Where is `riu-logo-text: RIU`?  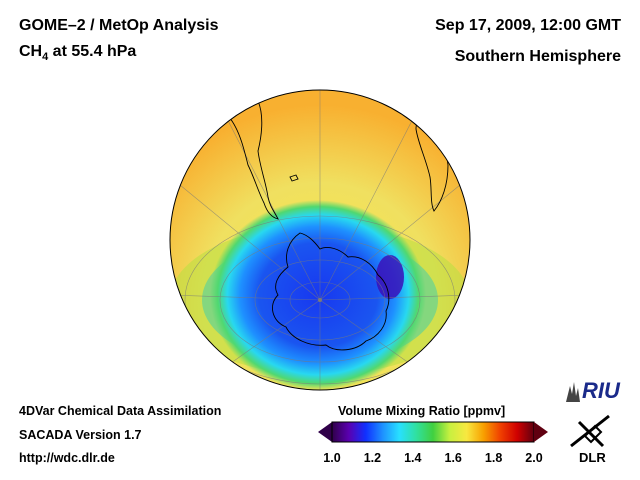
riu-logo-text: RIU is located at coordinates (601, 390).